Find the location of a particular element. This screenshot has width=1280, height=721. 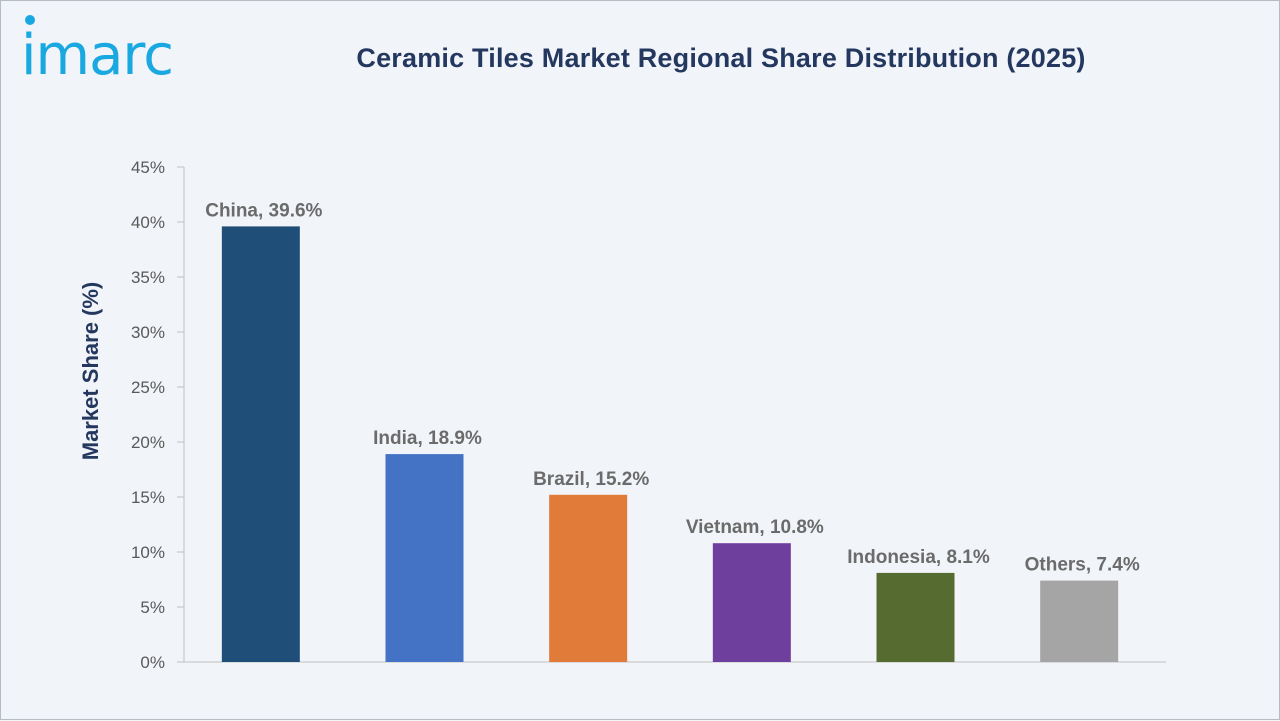

logo-text: imarc is located at coordinates (97, 54).